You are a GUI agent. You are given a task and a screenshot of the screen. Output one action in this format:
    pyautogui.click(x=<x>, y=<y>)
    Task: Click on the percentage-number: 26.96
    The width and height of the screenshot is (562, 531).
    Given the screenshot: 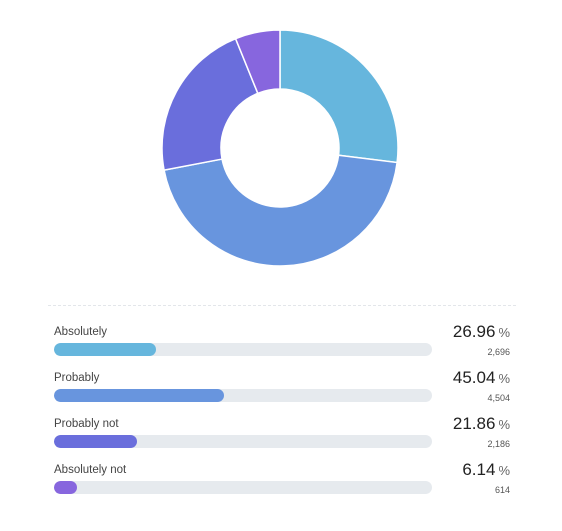 What is the action you would take?
    pyautogui.click(x=474, y=331)
    